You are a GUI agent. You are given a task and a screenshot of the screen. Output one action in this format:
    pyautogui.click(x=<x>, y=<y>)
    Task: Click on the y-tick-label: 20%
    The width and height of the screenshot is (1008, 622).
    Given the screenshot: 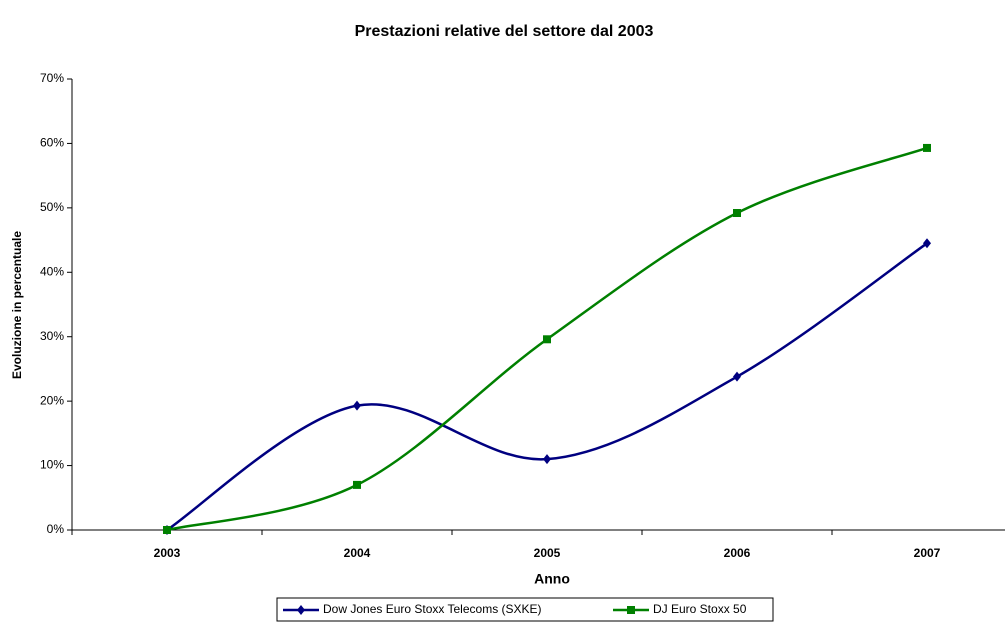 What is the action you would take?
    pyautogui.click(x=52, y=400)
    